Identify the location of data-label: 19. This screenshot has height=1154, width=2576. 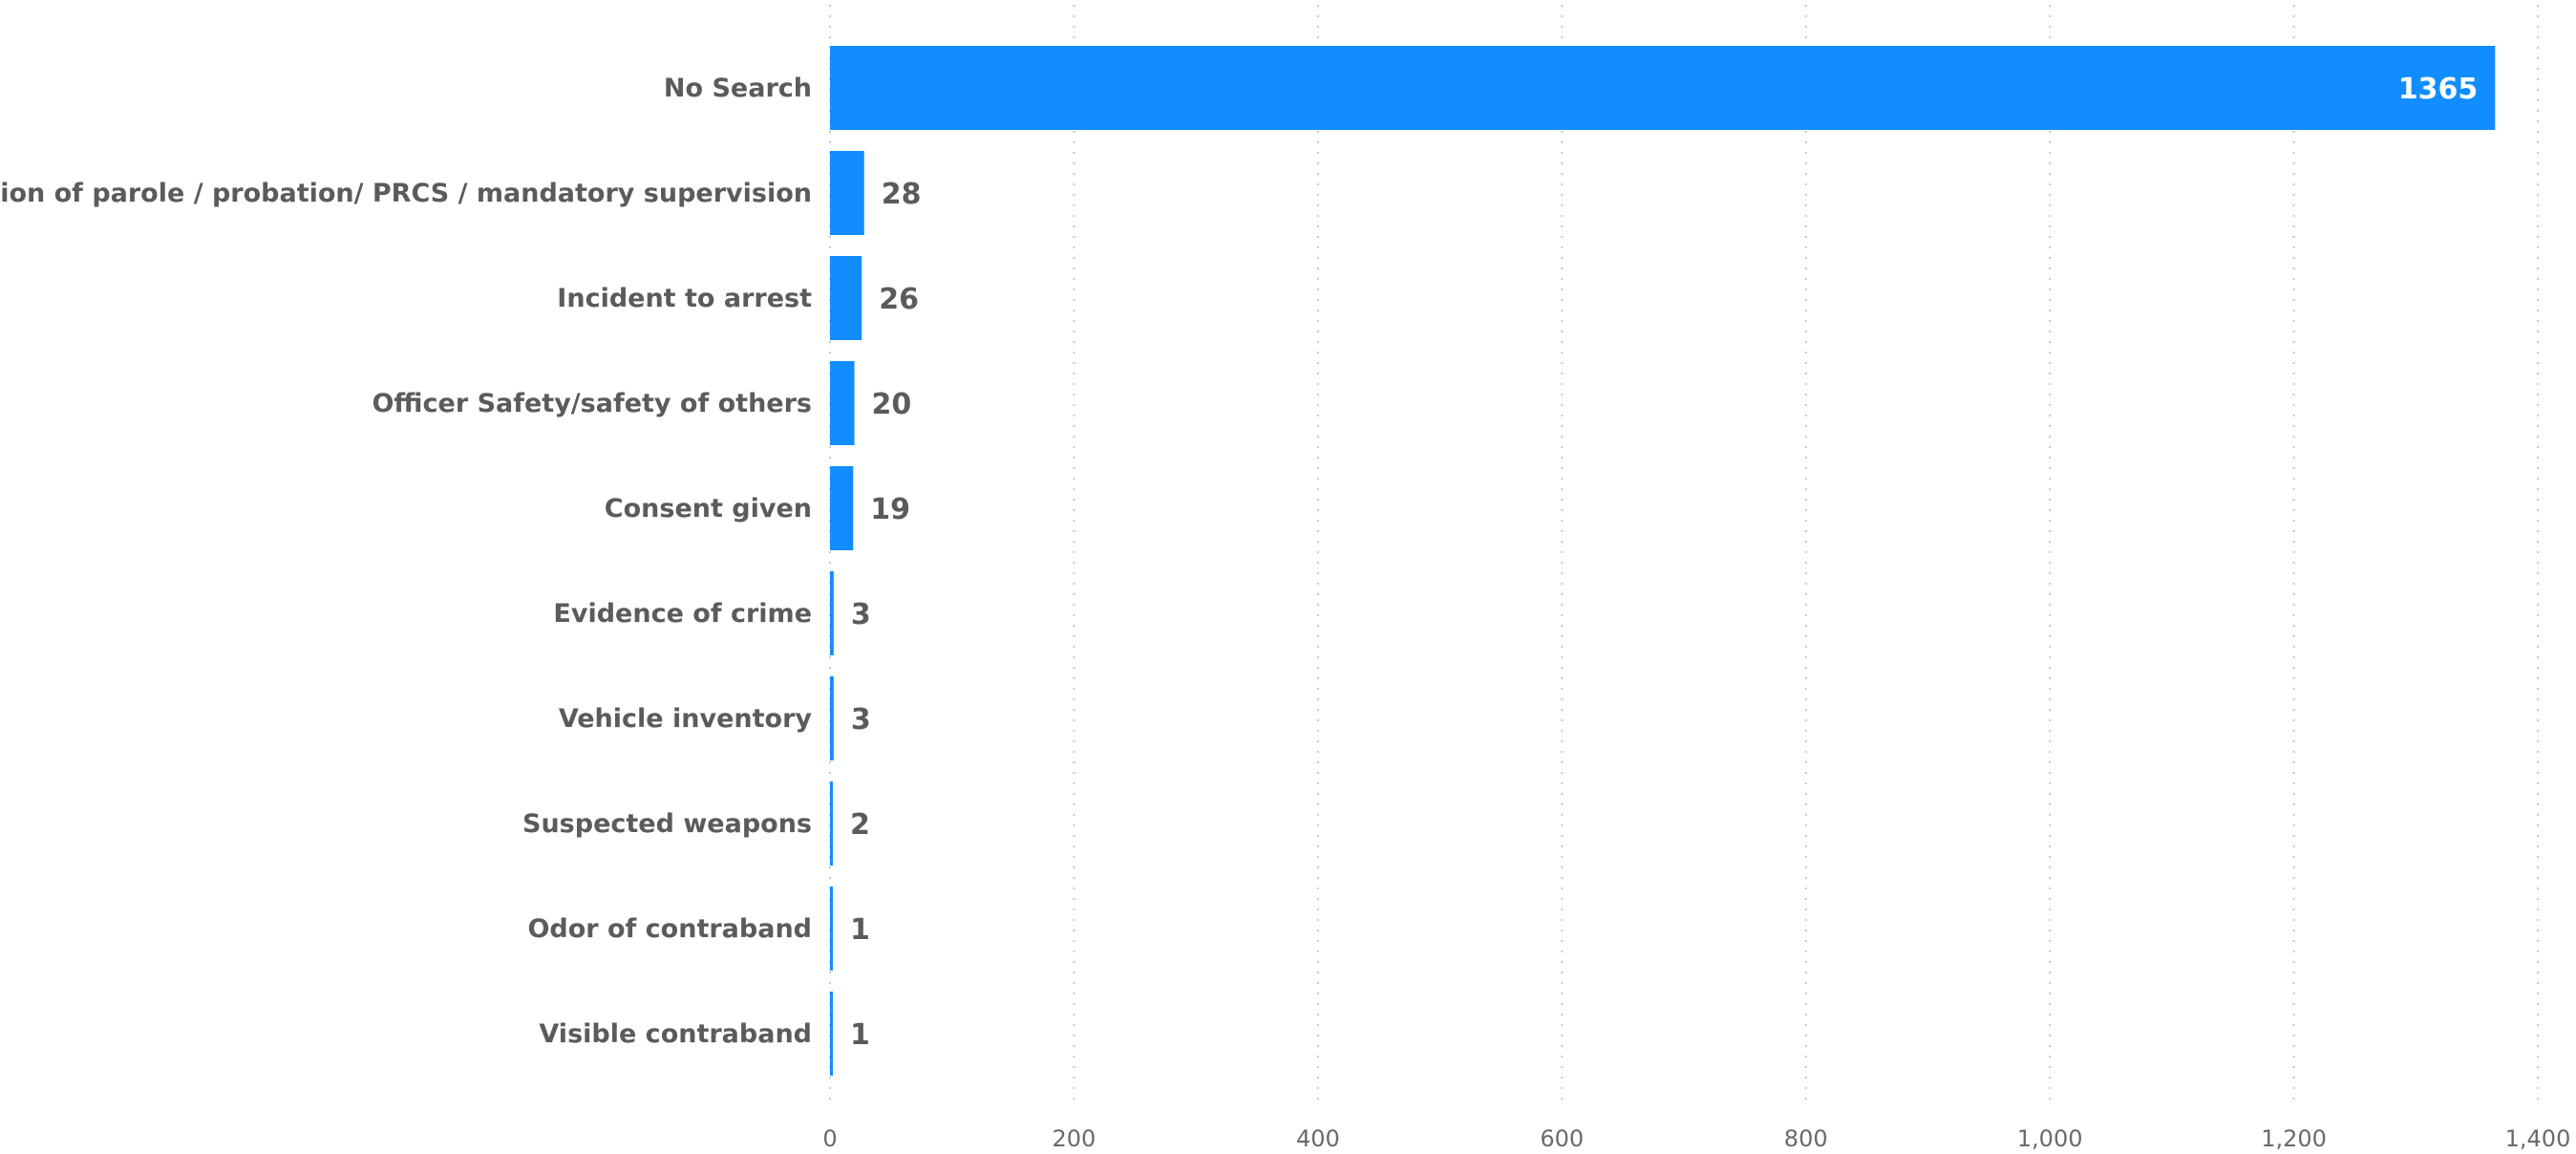
(890, 509).